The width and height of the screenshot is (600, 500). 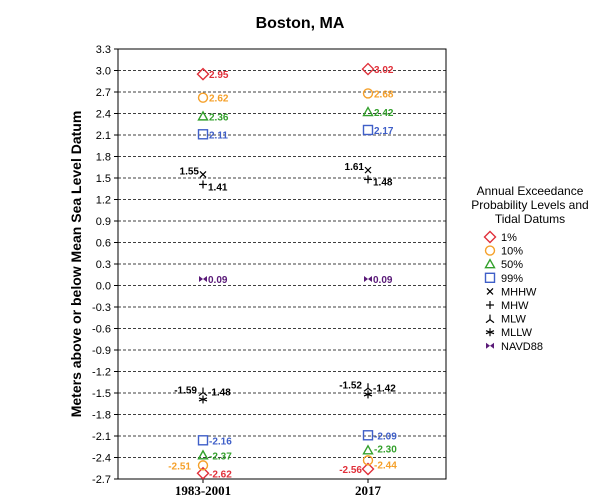 What do you see at coordinates (179, 466) in the screenshot?
I see `data-label: -2.51` at bounding box center [179, 466].